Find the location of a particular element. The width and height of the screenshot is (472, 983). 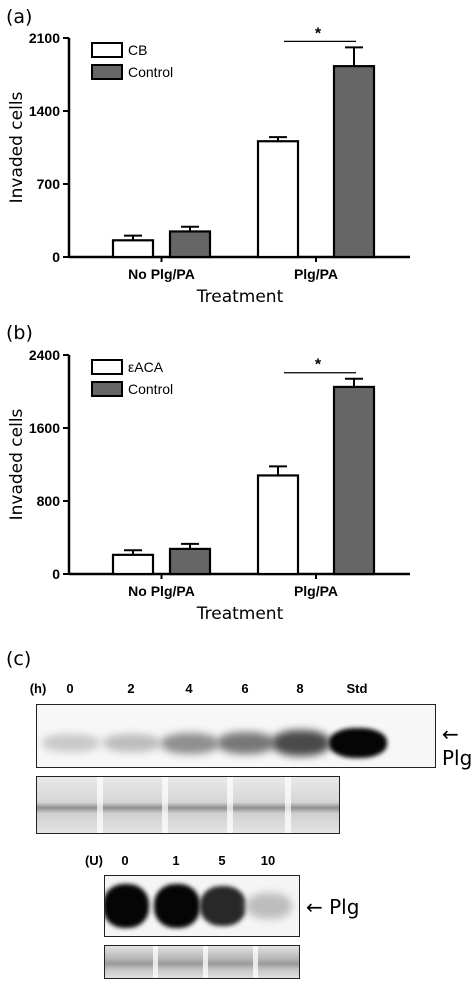

lane-label: 2 is located at coordinates (131, 688).